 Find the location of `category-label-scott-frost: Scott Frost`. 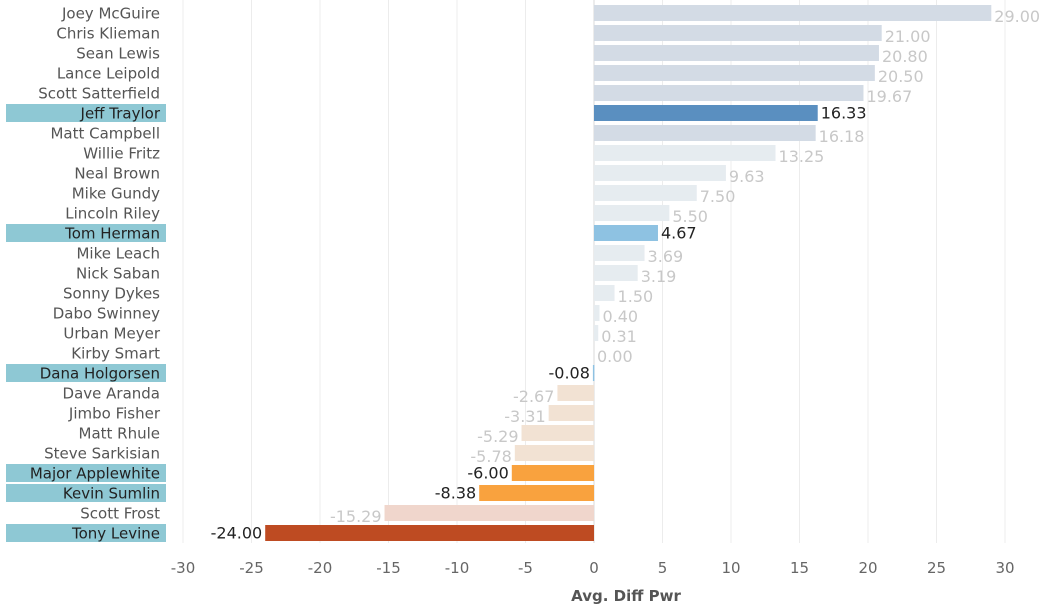

category-label-scott-frost: Scott Frost is located at coordinates (120, 514).